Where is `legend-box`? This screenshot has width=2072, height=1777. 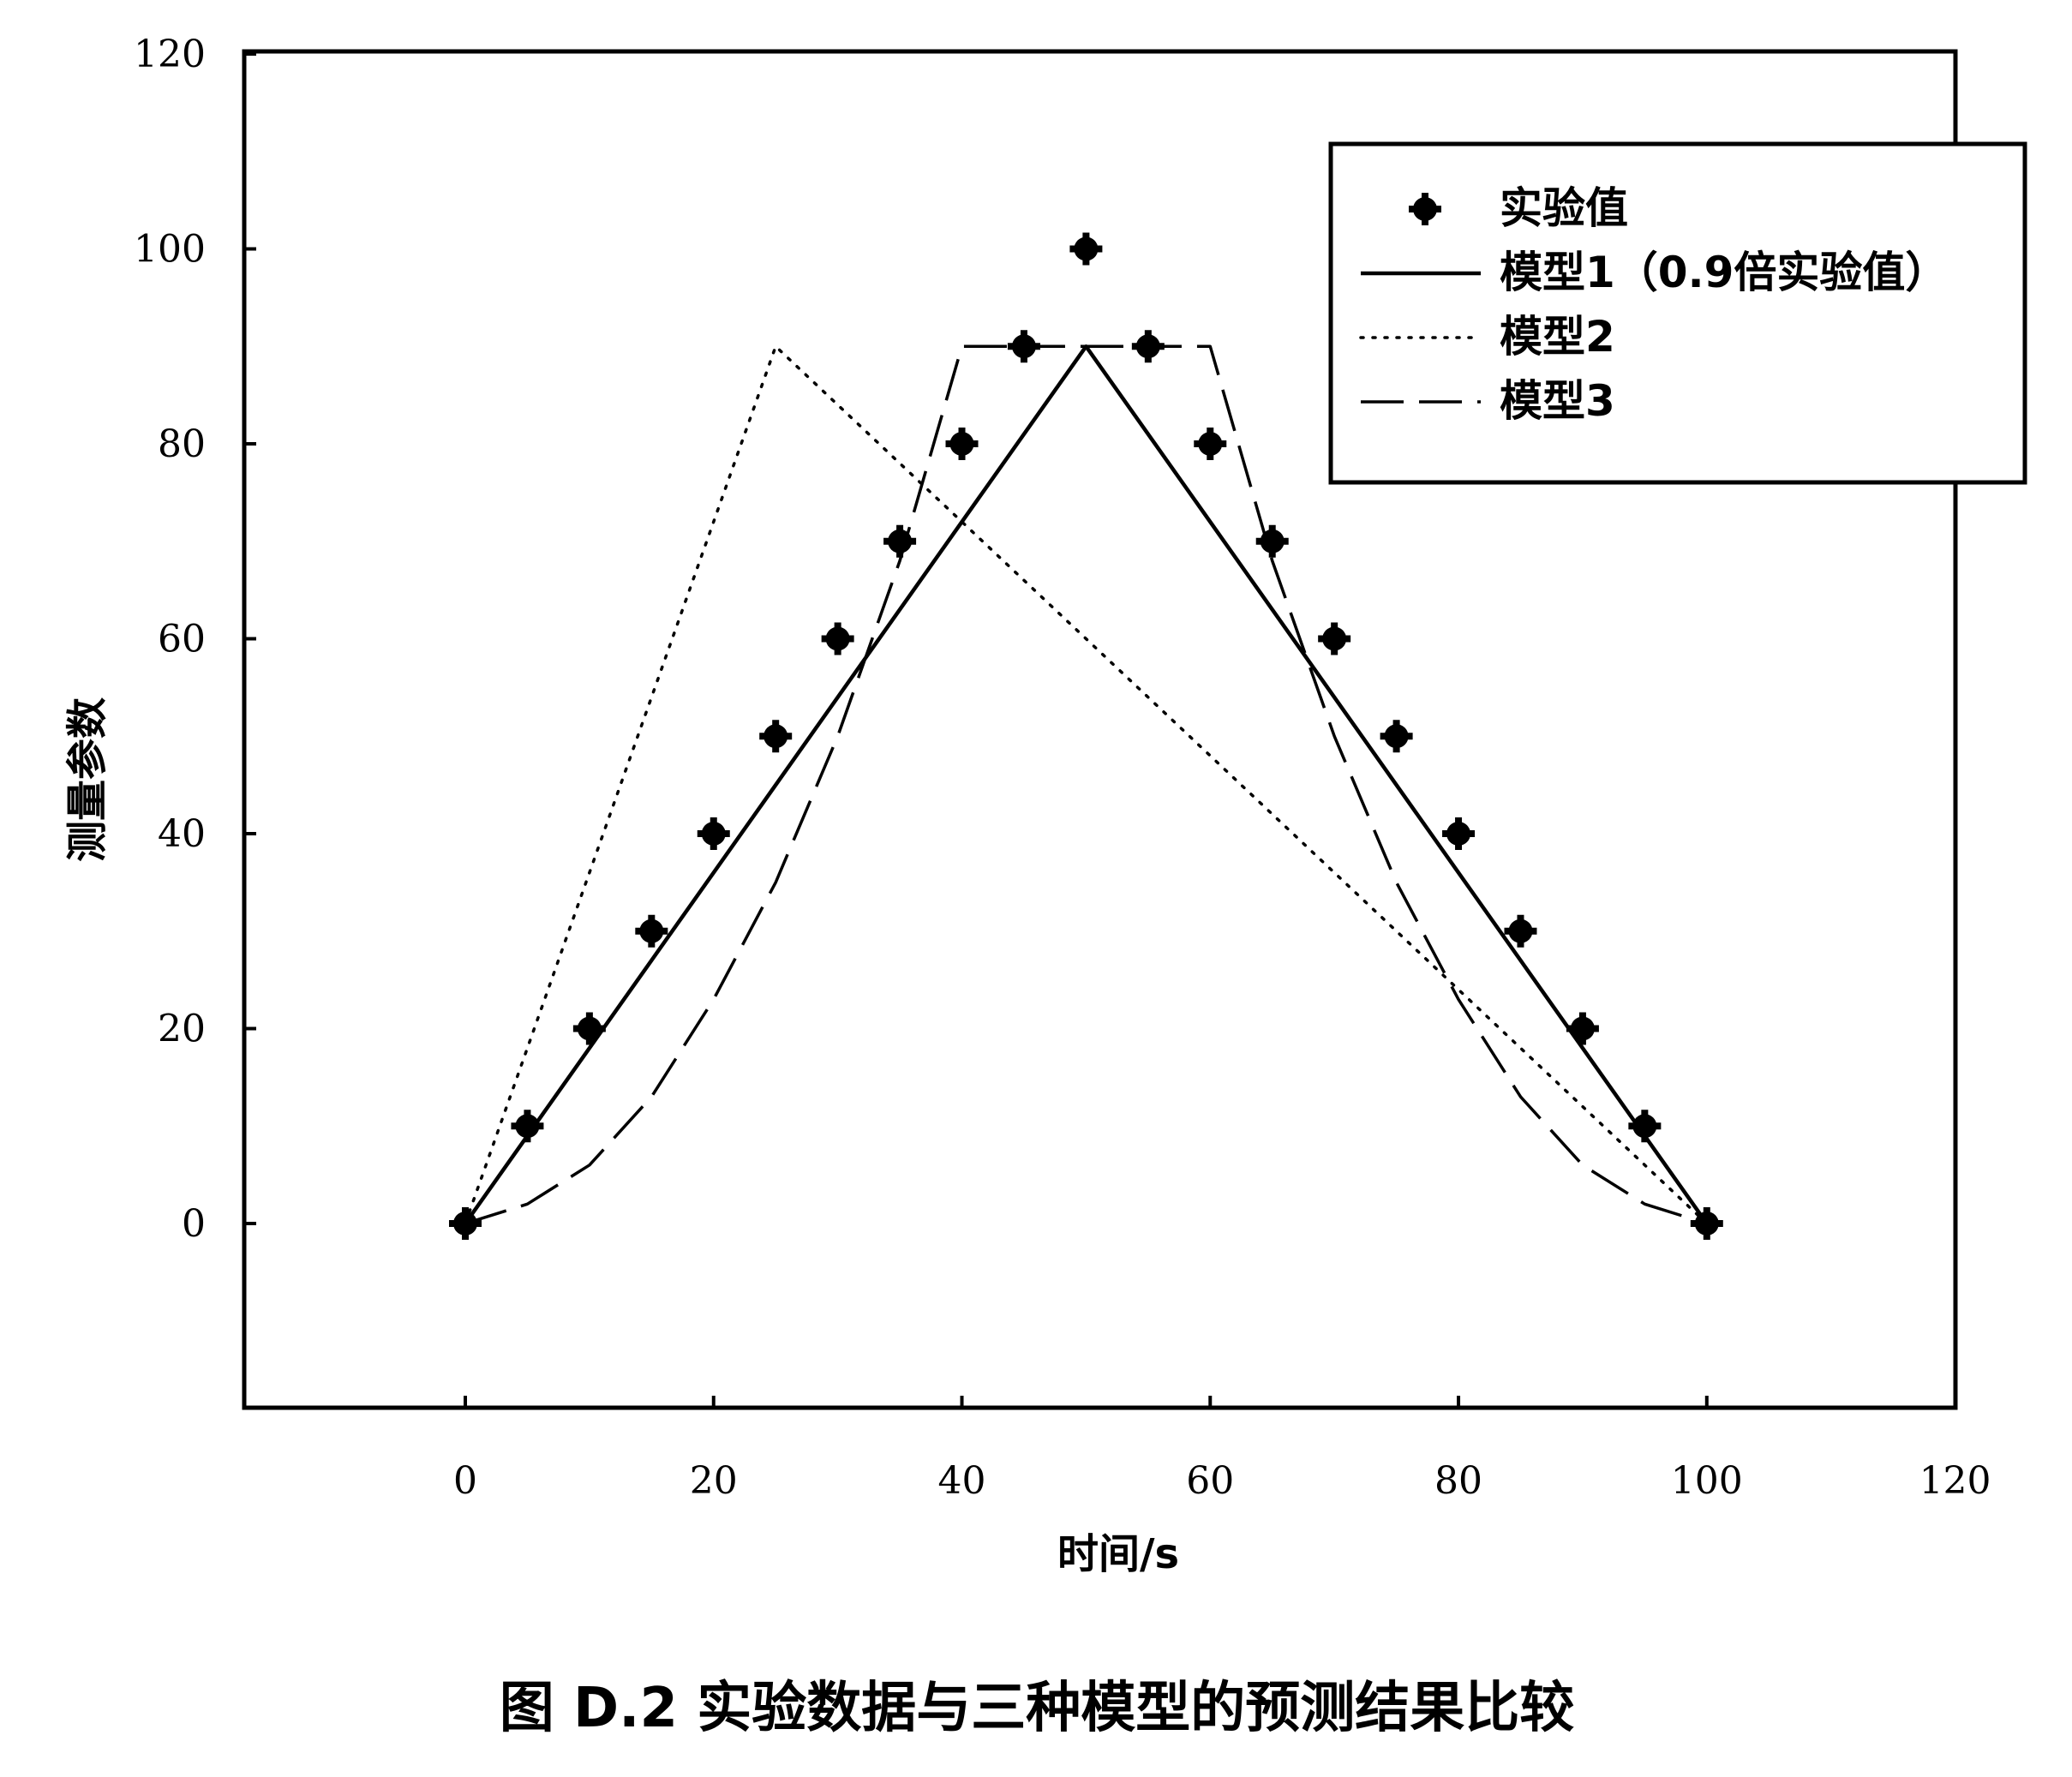
legend-box is located at coordinates (1677, 313).